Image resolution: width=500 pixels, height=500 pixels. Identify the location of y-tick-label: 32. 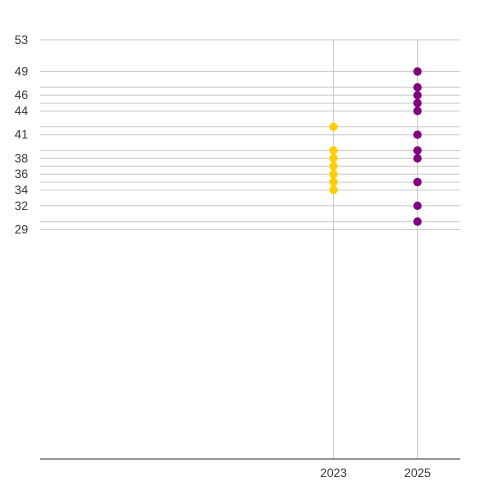
(22, 206).